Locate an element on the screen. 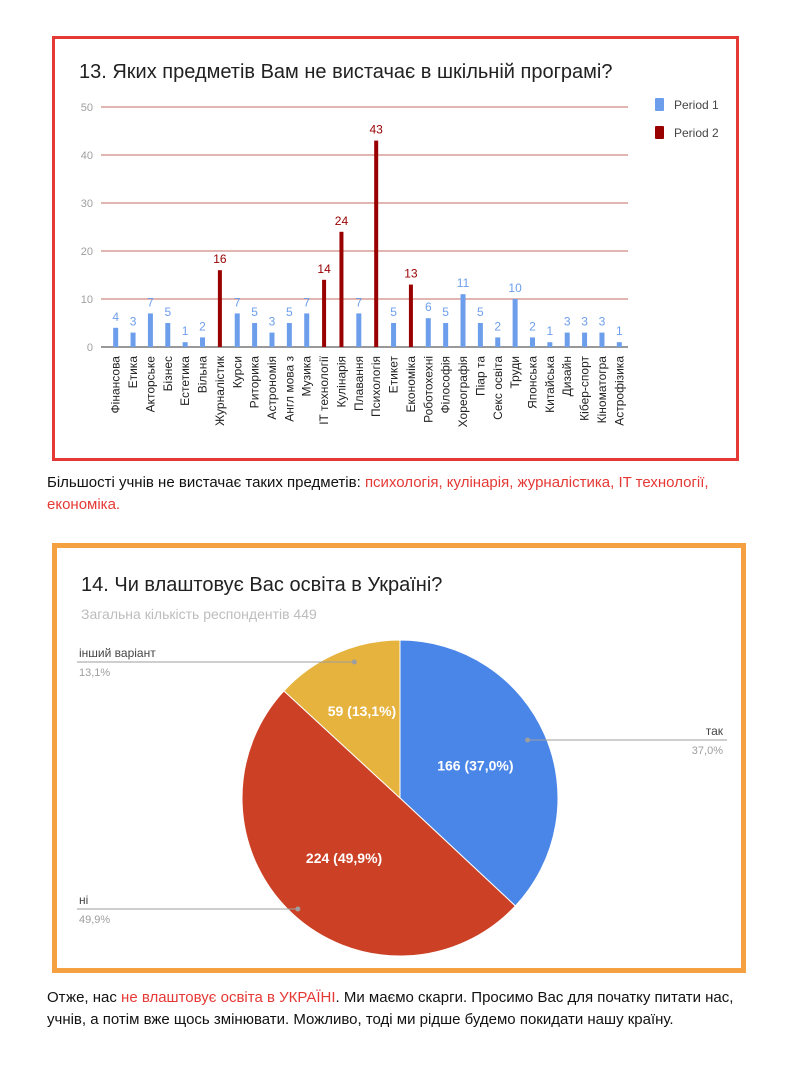  x-tick-label: Англ мова з is located at coordinates (289, 389).